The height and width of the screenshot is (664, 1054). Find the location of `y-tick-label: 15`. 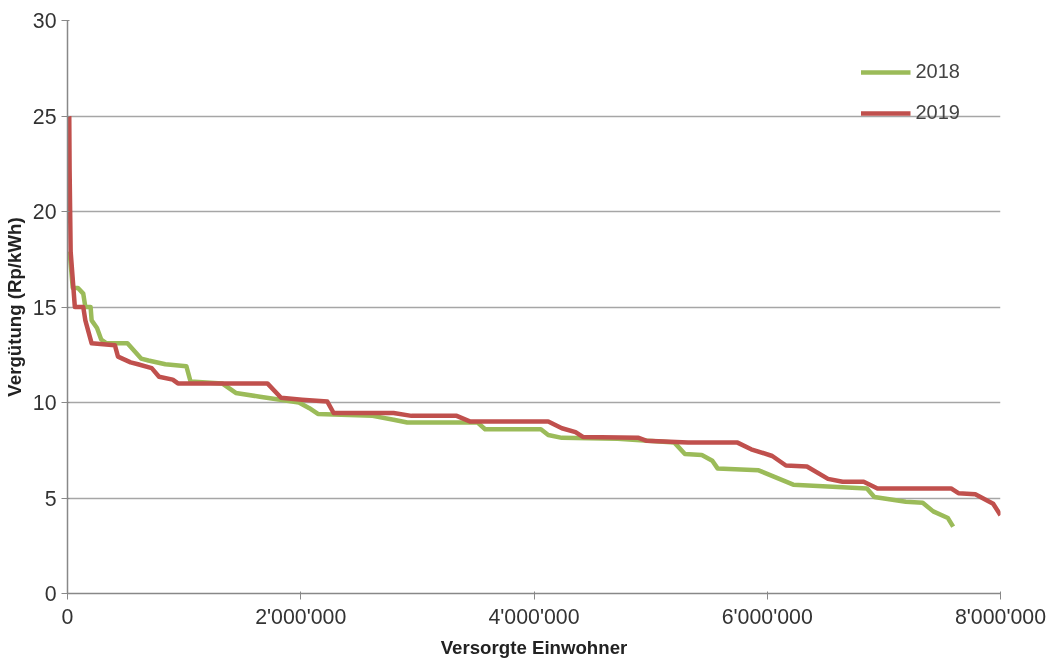

y-tick-label: 15 is located at coordinates (44, 307).